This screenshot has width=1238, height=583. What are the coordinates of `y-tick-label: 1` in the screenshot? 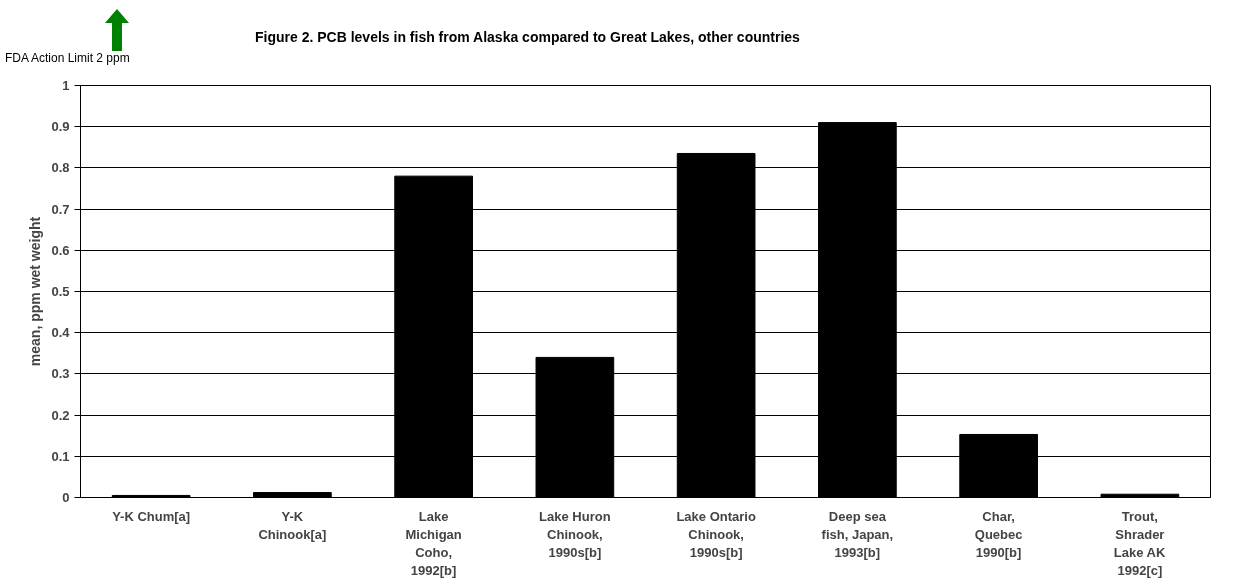 It's located at (66, 85).